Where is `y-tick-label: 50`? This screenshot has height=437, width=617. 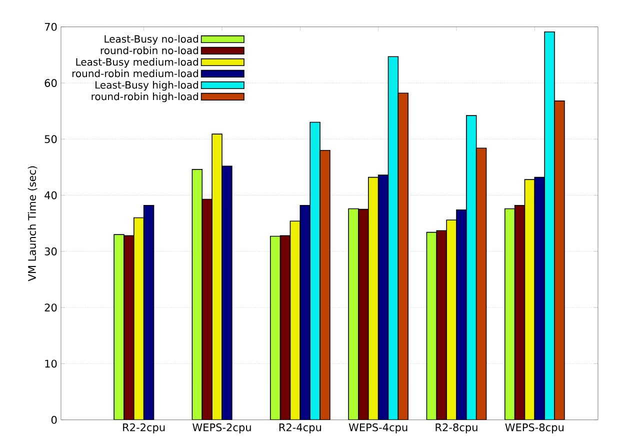 y-tick-label: 50 is located at coordinates (50, 139).